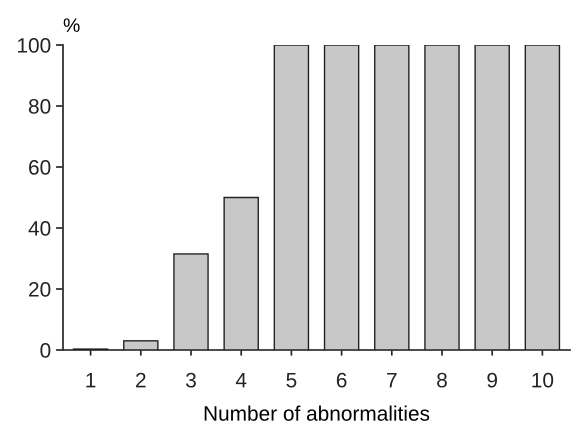 Image resolution: width=578 pixels, height=429 pixels. I want to click on x-tick-label: 3, so click(191, 380).